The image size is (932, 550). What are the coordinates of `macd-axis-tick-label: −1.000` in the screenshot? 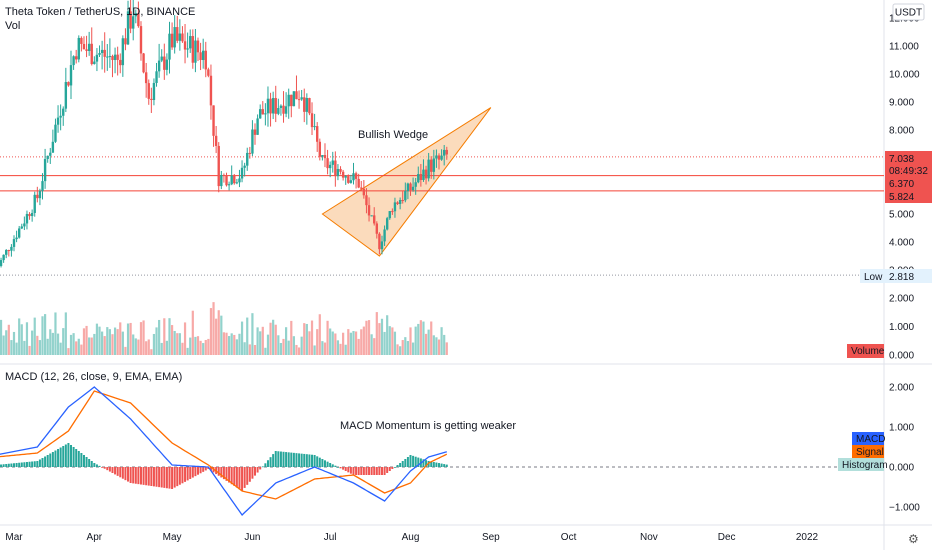 It's located at (904, 508).